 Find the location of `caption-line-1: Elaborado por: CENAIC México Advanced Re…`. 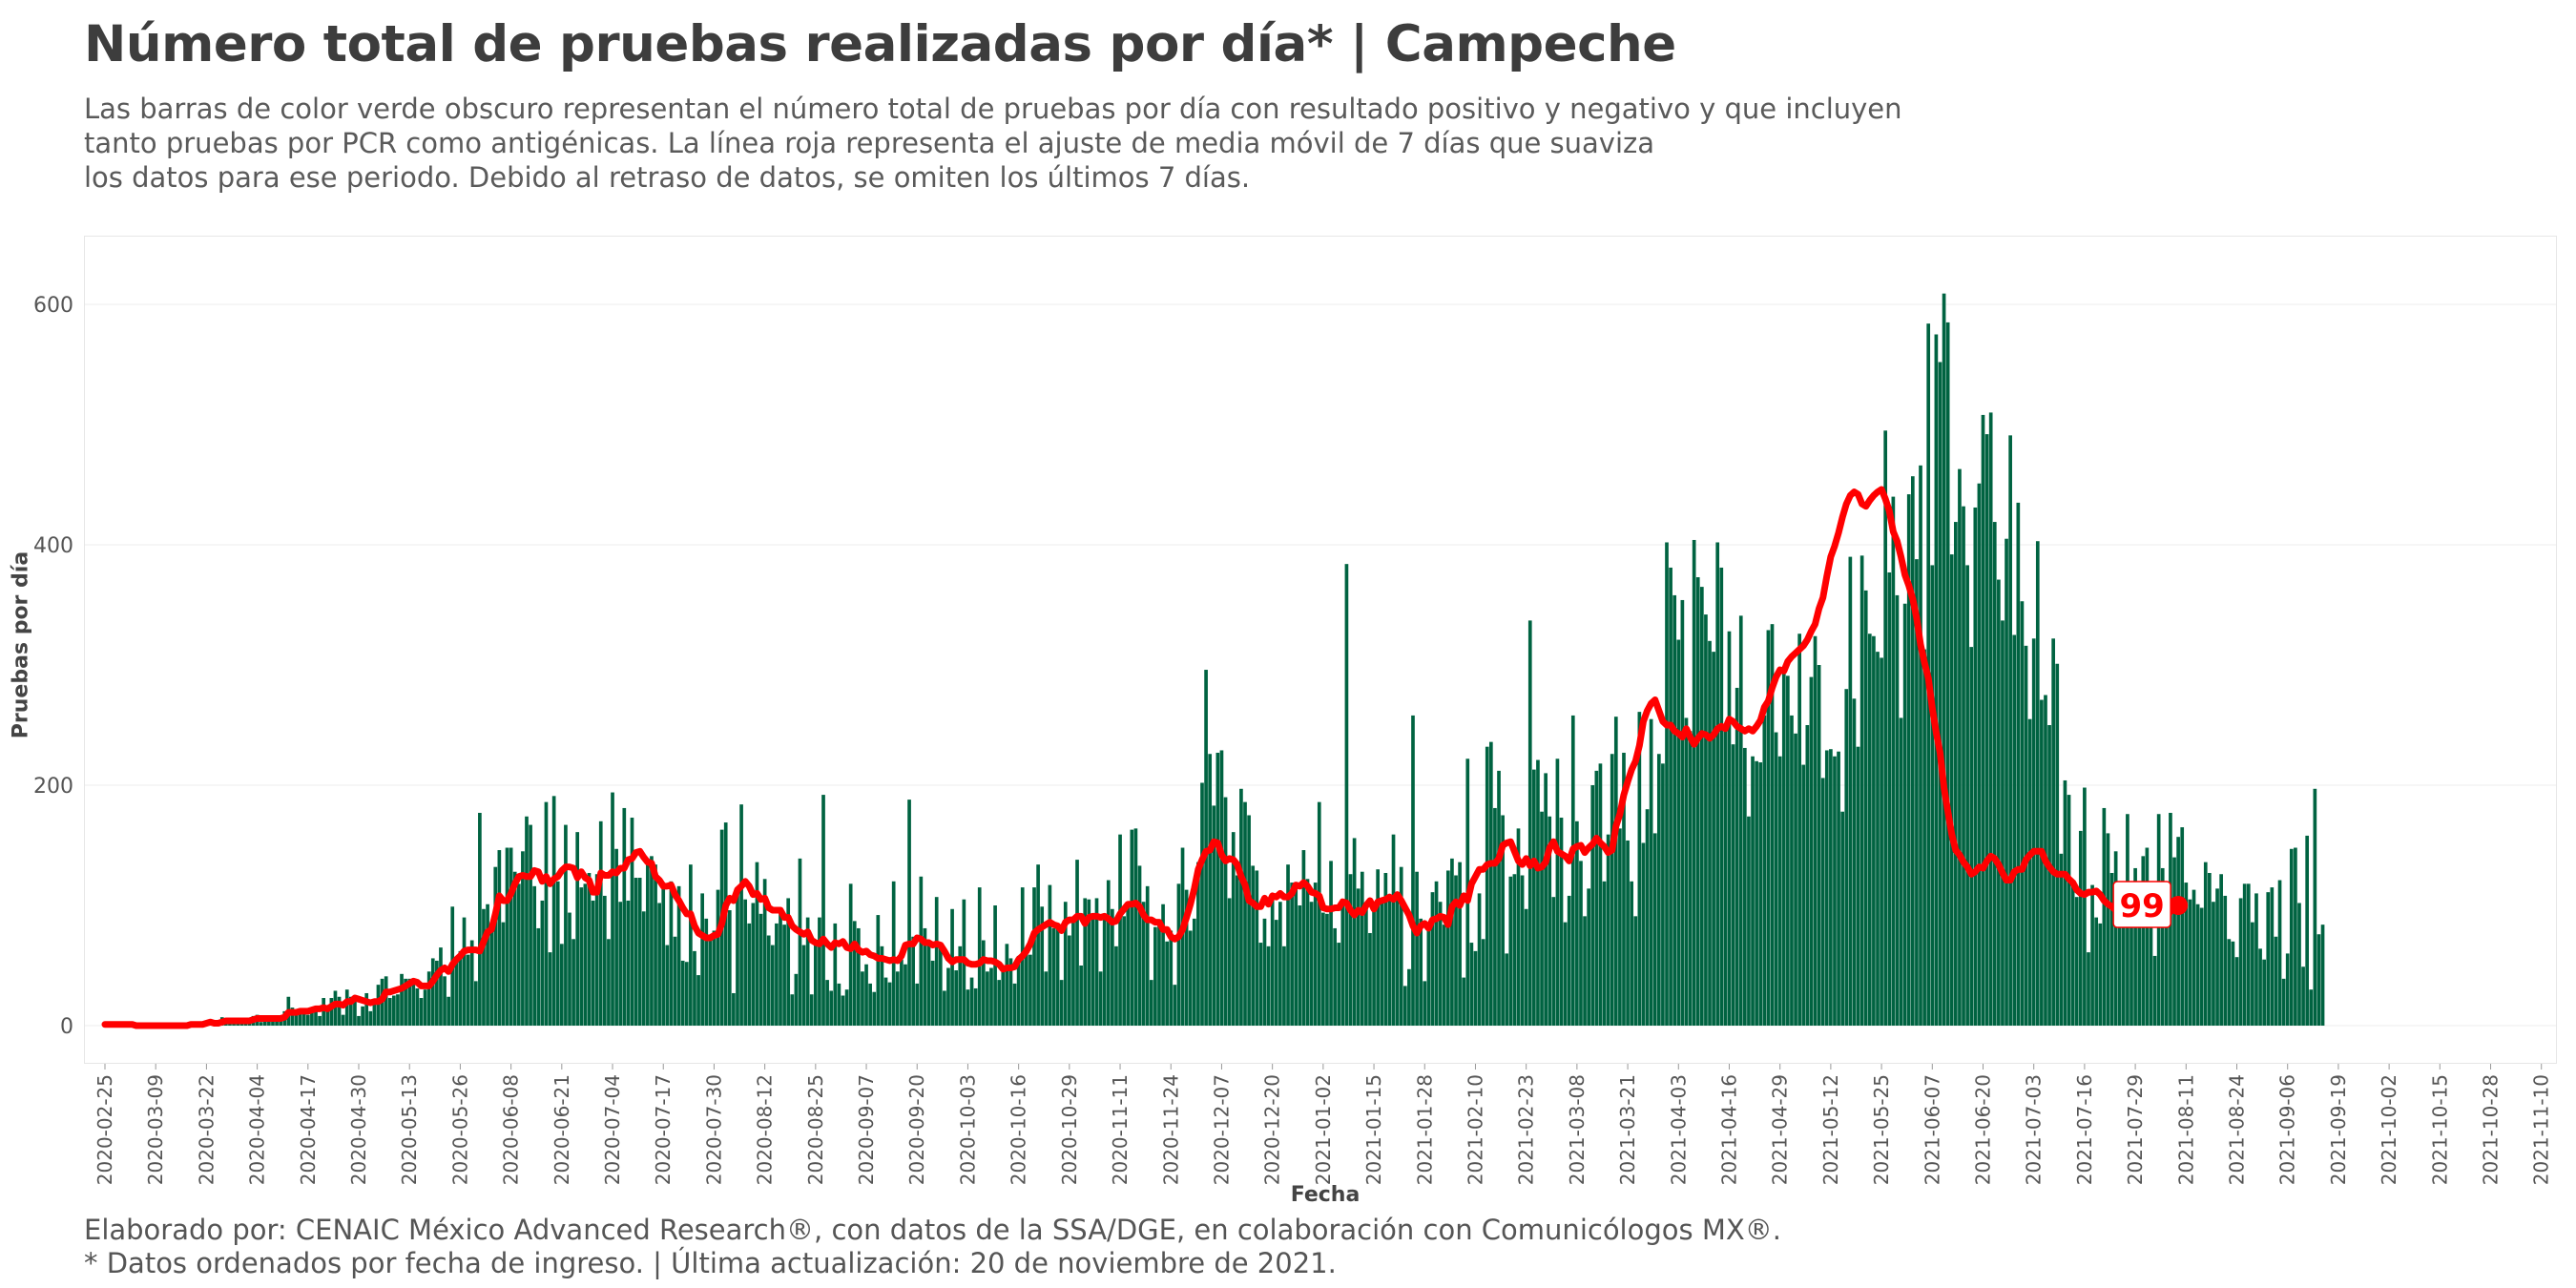

caption-line-1: Elaborado por: CENAIC México Advanced Re… is located at coordinates (932, 1230).